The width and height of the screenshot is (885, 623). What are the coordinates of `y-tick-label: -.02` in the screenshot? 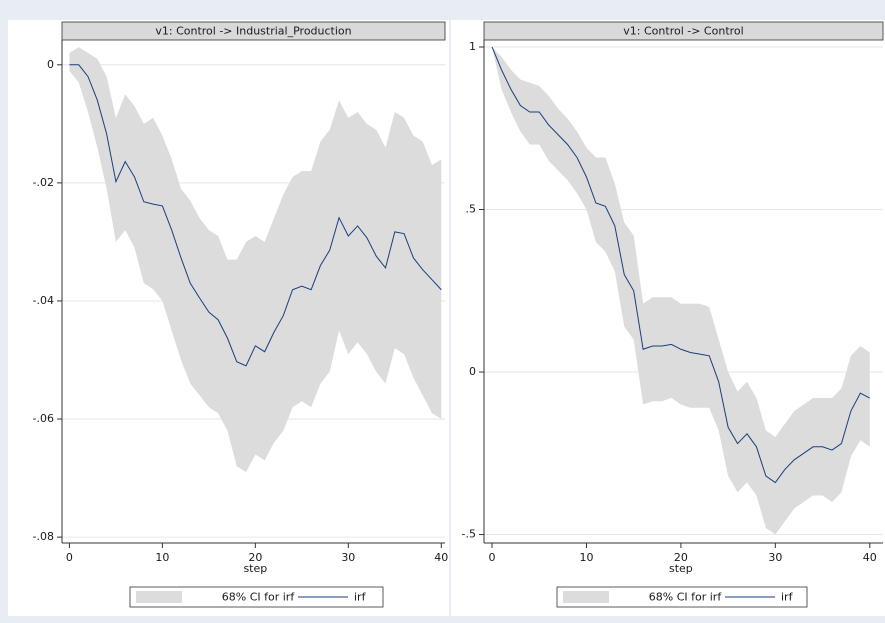 It's located at (43, 182).